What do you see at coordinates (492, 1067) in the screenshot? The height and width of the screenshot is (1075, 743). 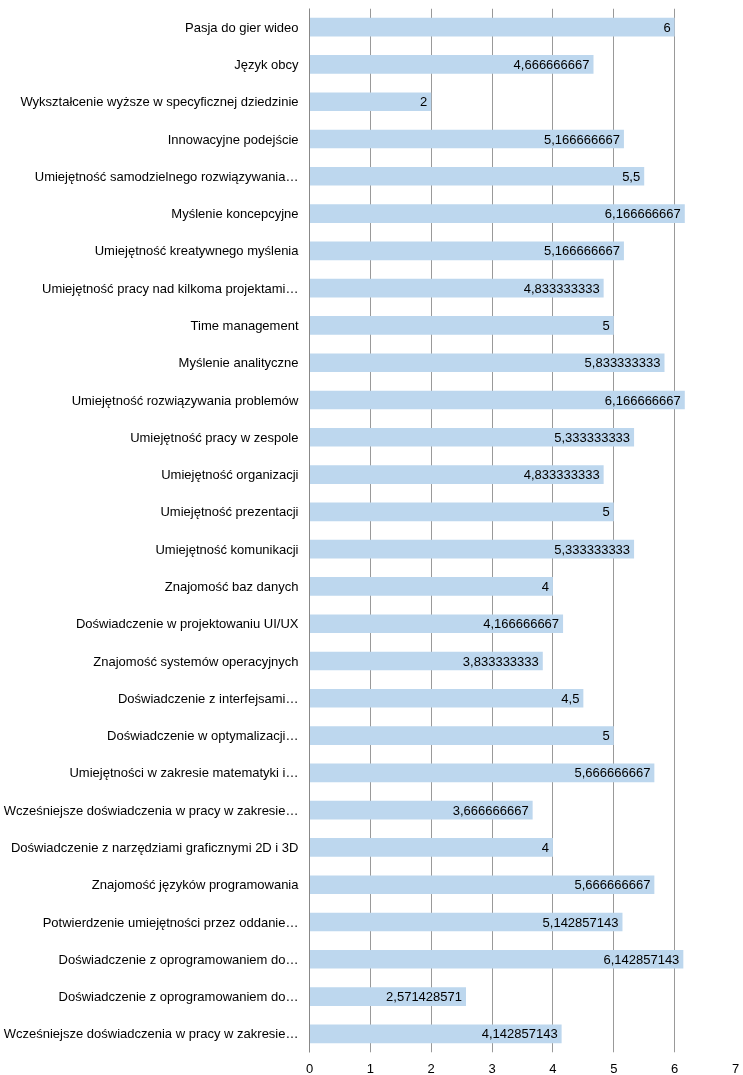 I see `x-tick-label: 3` at bounding box center [492, 1067].